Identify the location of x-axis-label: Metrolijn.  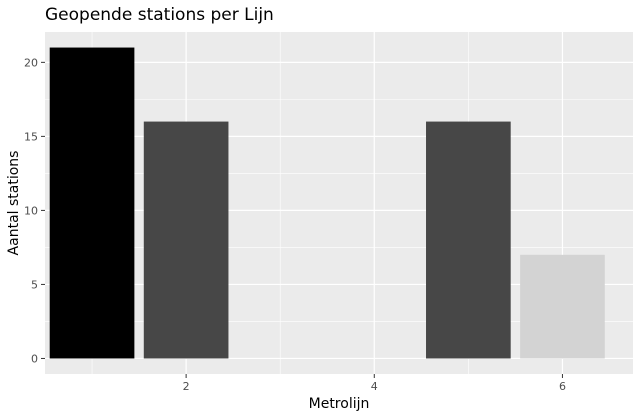
(339, 404).